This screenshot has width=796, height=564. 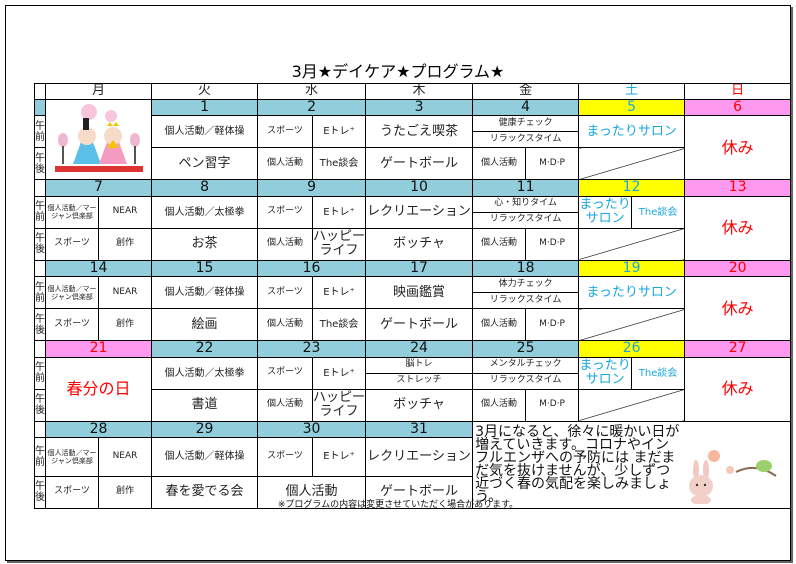 What do you see at coordinates (419, 293) in the screenshot?
I see `activity: 映画鑑賞` at bounding box center [419, 293].